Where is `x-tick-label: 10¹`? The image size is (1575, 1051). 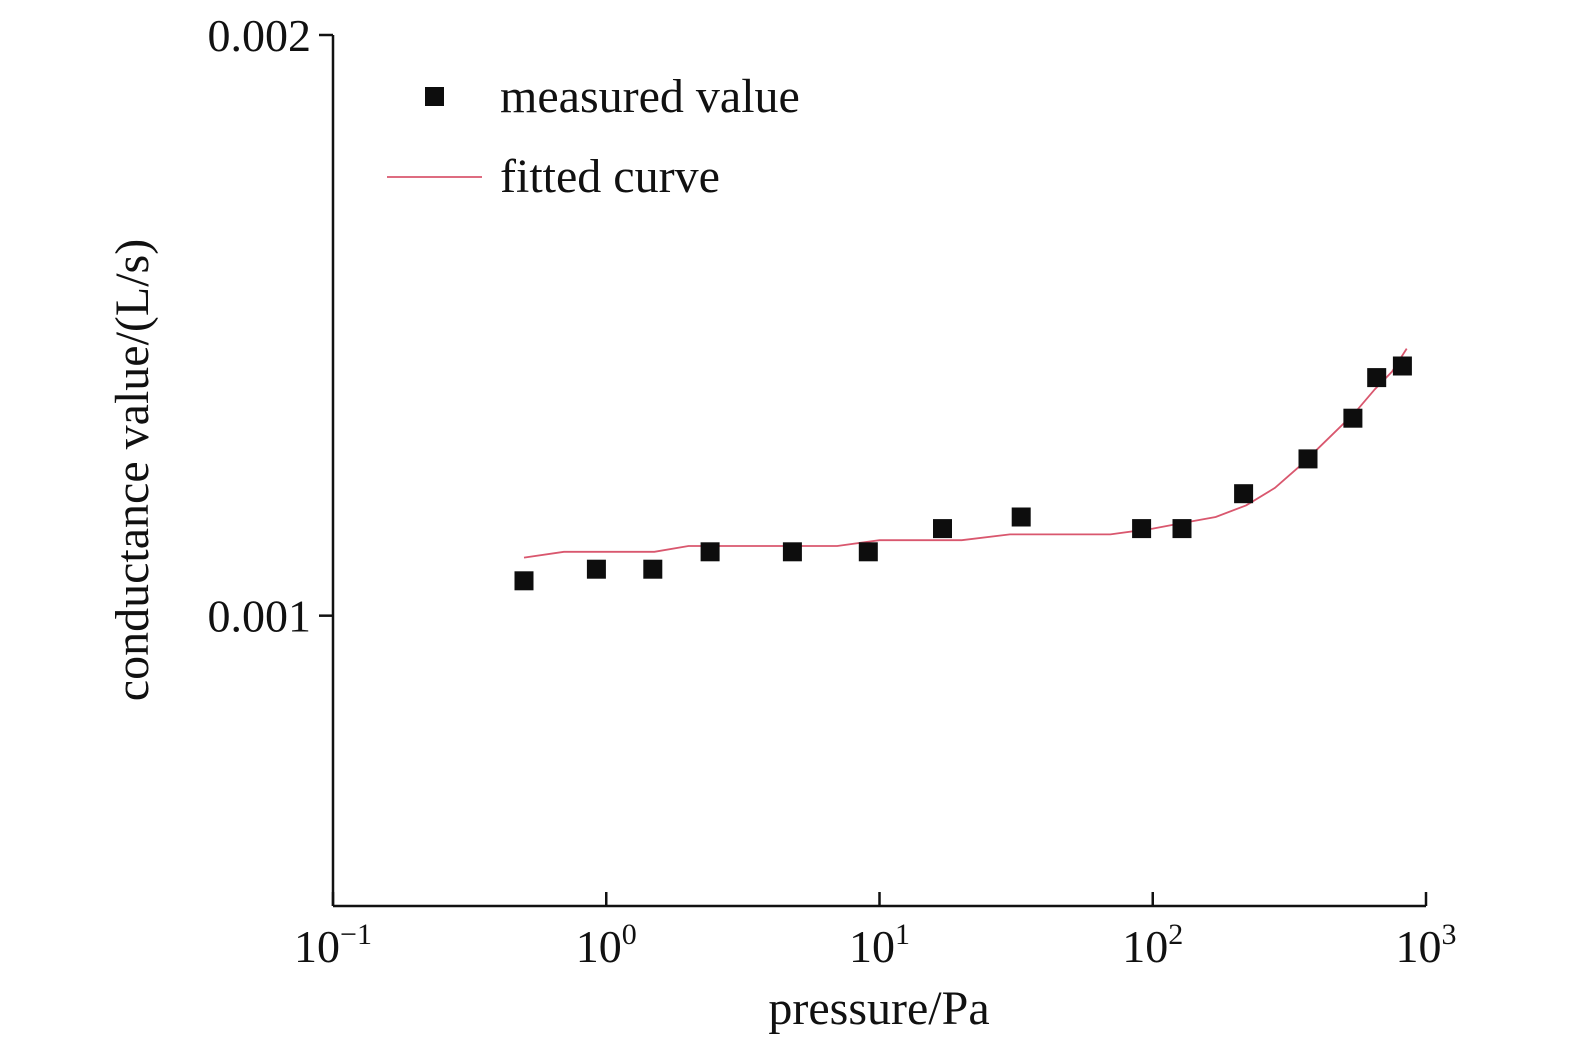
x-tick-label: 10¹ is located at coordinates (879, 945).